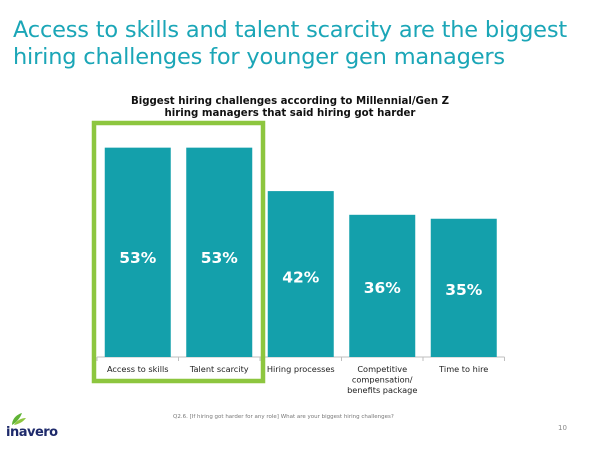 This screenshot has height=450, width=600. What do you see at coordinates (562, 428) in the screenshot?
I see `page-number: 10` at bounding box center [562, 428].